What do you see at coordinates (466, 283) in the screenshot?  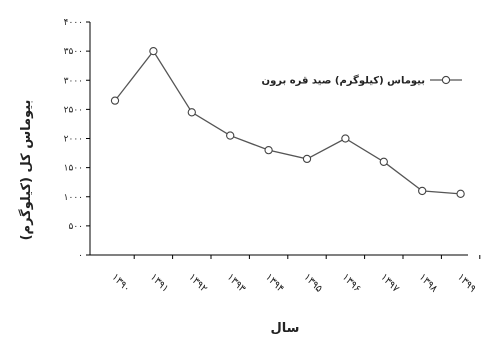 I see `x-tick-label: ۱۳۹۹` at bounding box center [466, 283].